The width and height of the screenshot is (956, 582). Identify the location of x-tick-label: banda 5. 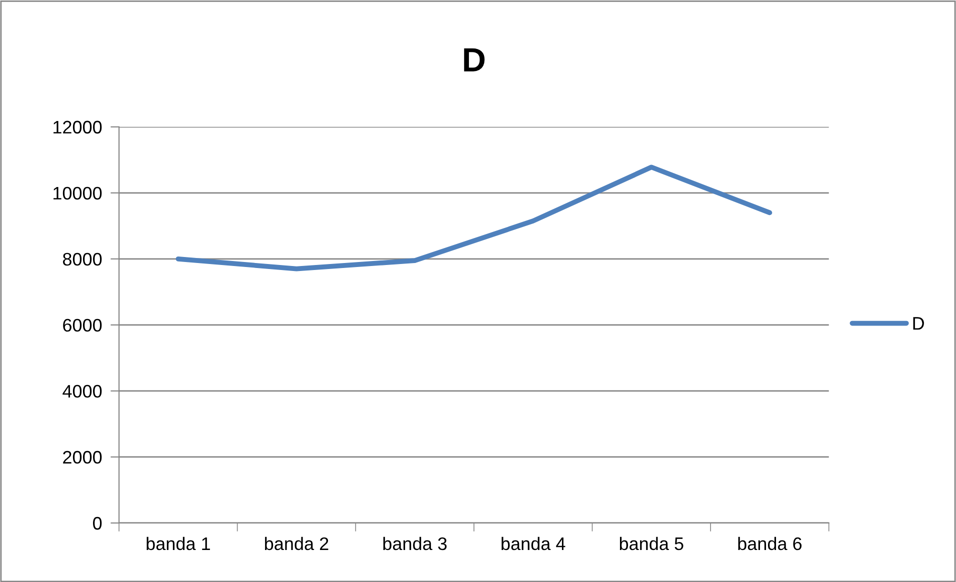
(652, 543).